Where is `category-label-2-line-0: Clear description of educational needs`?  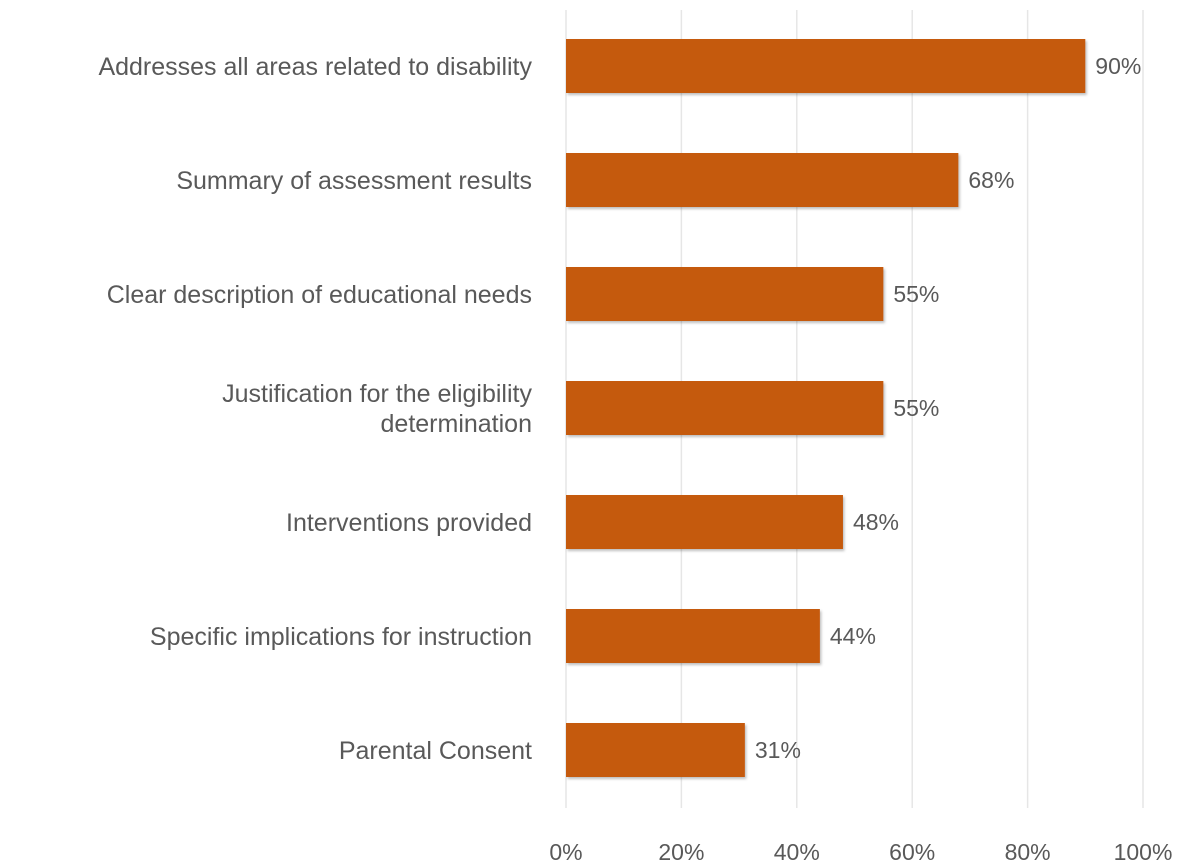
category-label-2-line-0: Clear description of educational needs is located at coordinates (319, 295).